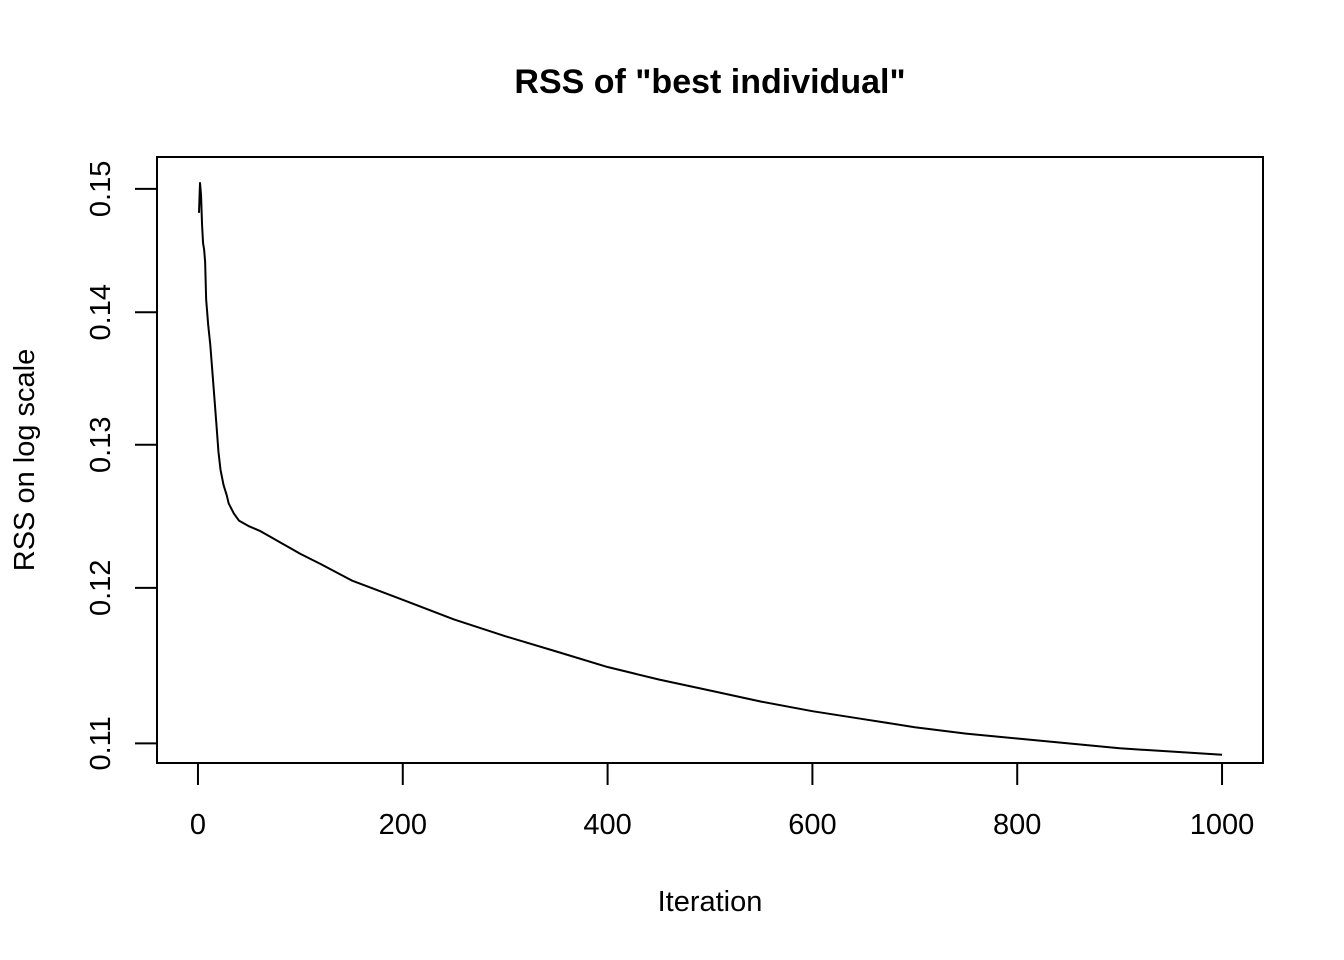 Image resolution: width=1344 pixels, height=960 pixels. What do you see at coordinates (101, 312) in the screenshot?
I see `y-tick-label: 0.14` at bounding box center [101, 312].